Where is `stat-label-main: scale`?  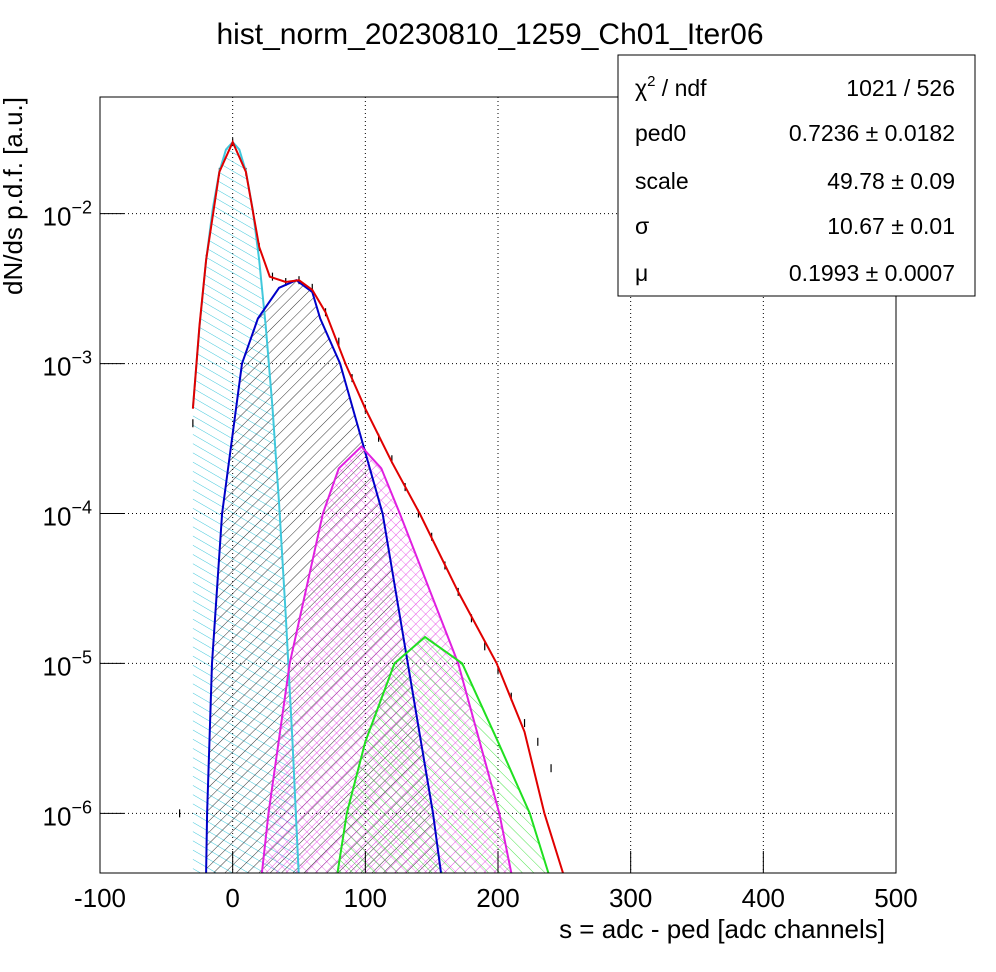
stat-label-main: scale is located at coordinates (662, 181).